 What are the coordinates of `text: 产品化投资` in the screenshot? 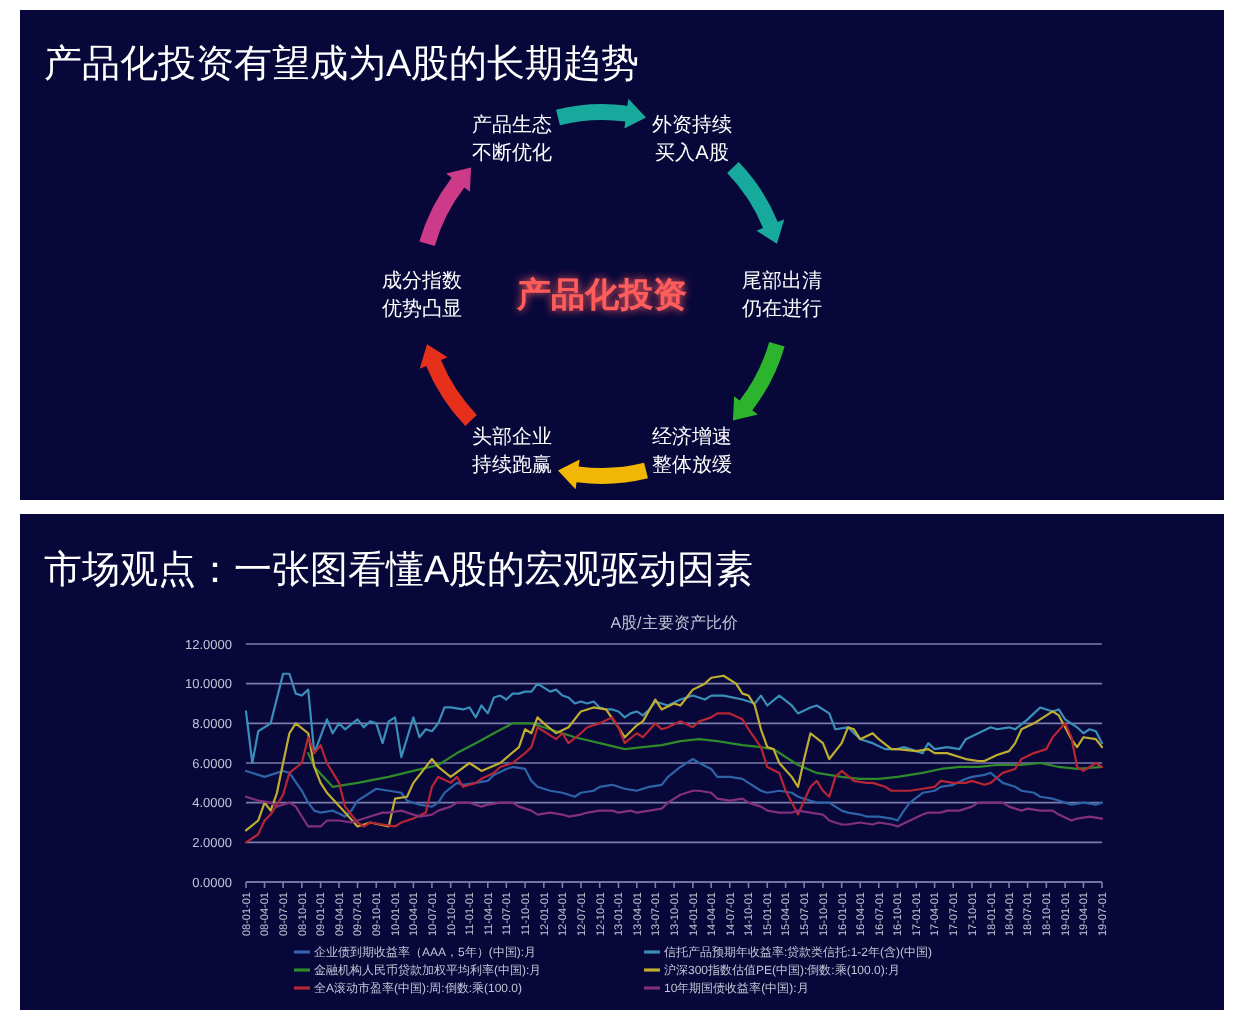 It's located at (601, 295).